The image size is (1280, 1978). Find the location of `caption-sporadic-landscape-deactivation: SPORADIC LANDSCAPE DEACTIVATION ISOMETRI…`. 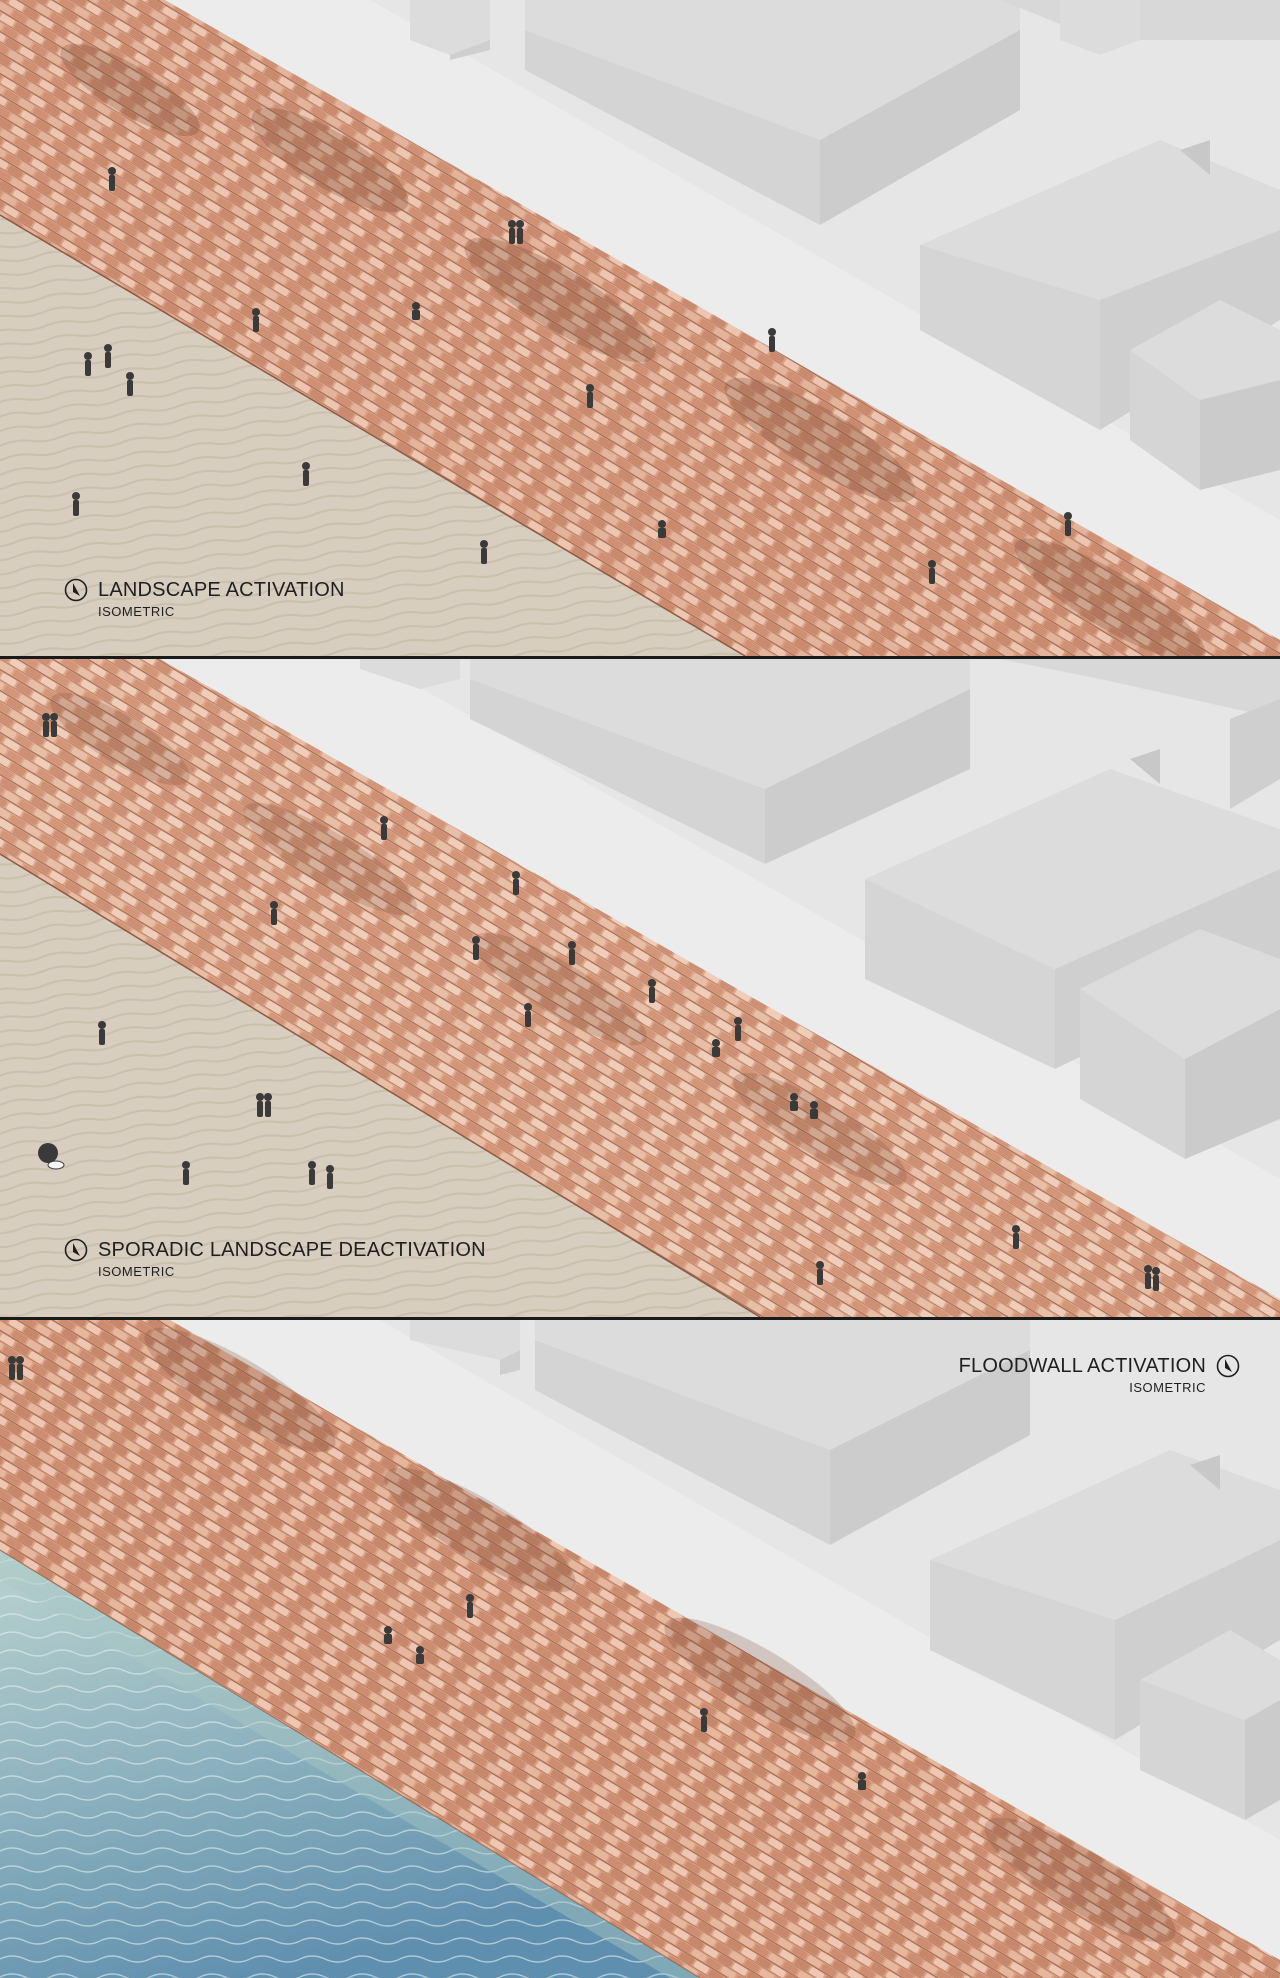

caption-sporadic-landscape-deactivation: SPORADIC LANDSCAPE DEACTIVATION ISOMETRI… is located at coordinates (275, 1258).